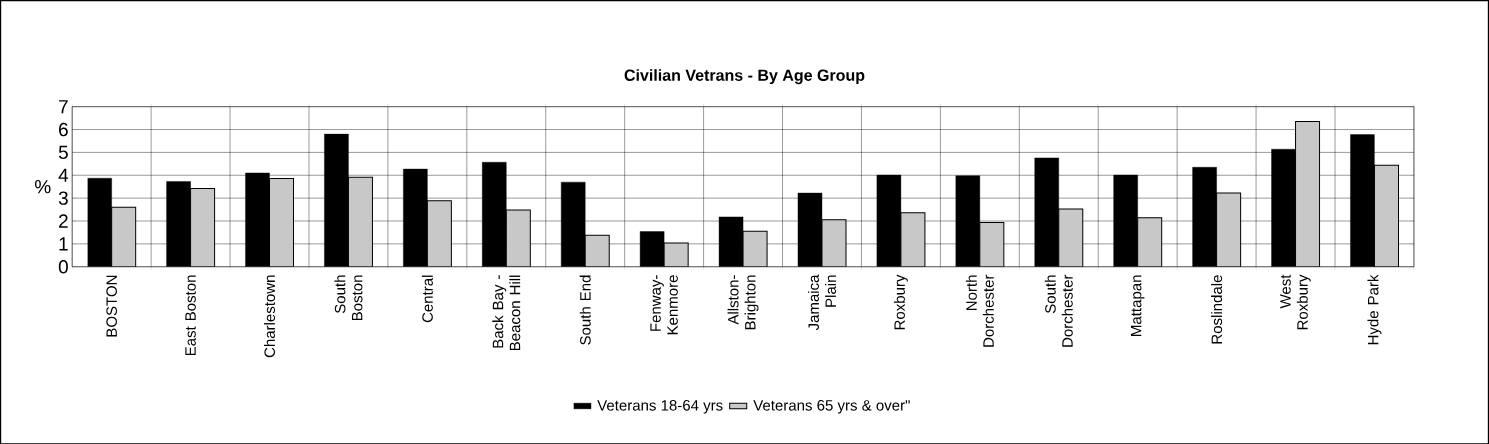 Image resolution: width=1489 pixels, height=444 pixels. I want to click on x-tick-label: Fenway-Kenmore, so click(664, 304).